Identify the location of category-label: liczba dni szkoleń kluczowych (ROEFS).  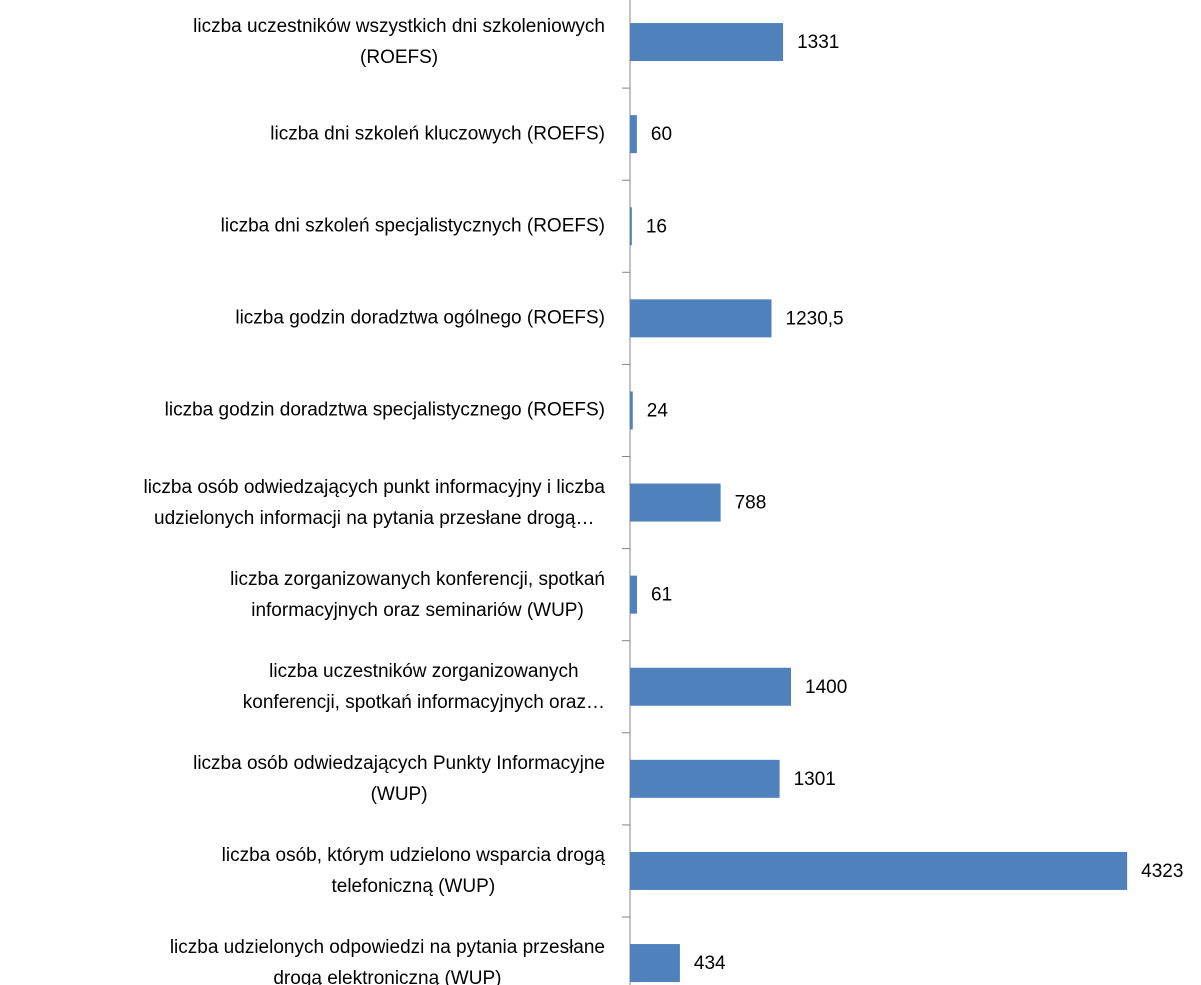
(437, 134).